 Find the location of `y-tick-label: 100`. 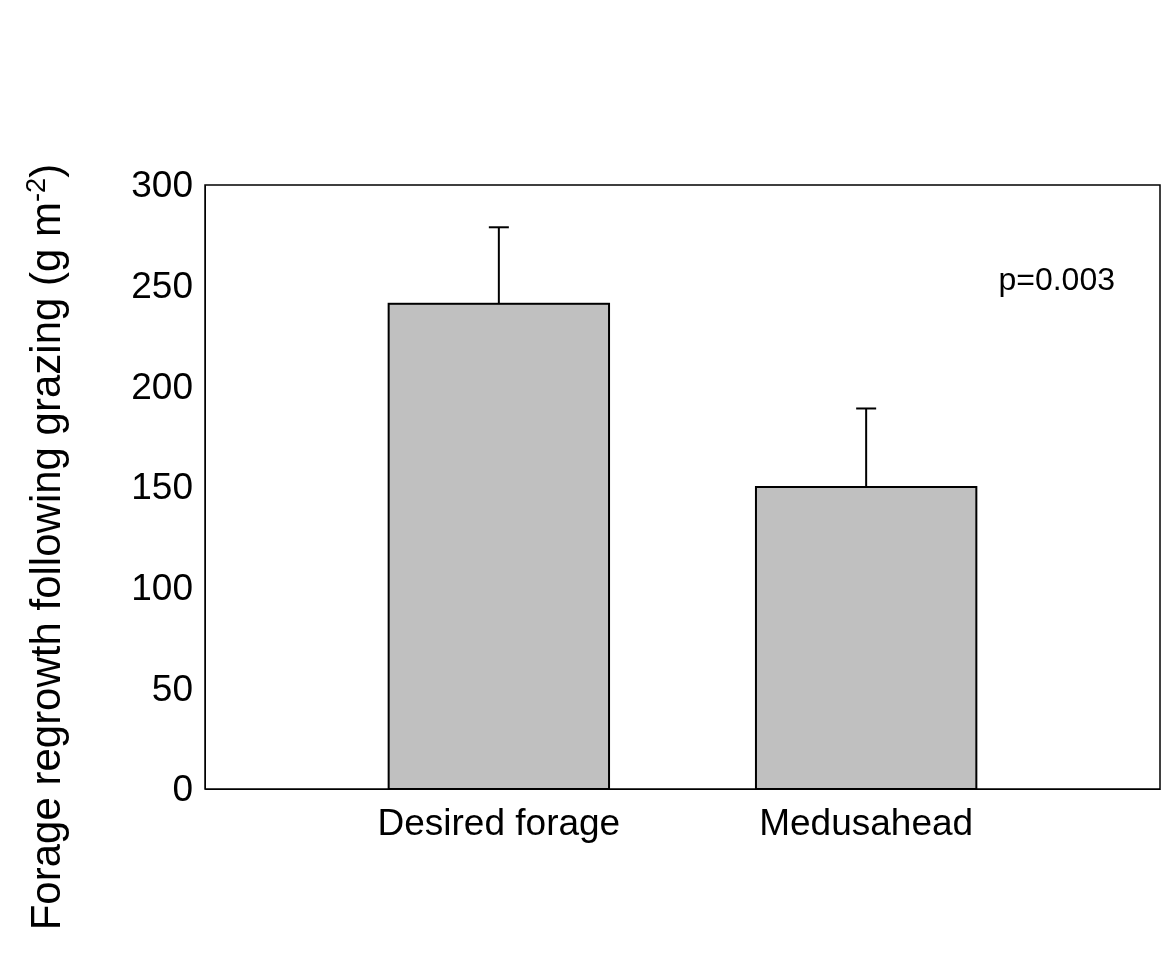

y-tick-label: 100 is located at coordinates (162, 588).